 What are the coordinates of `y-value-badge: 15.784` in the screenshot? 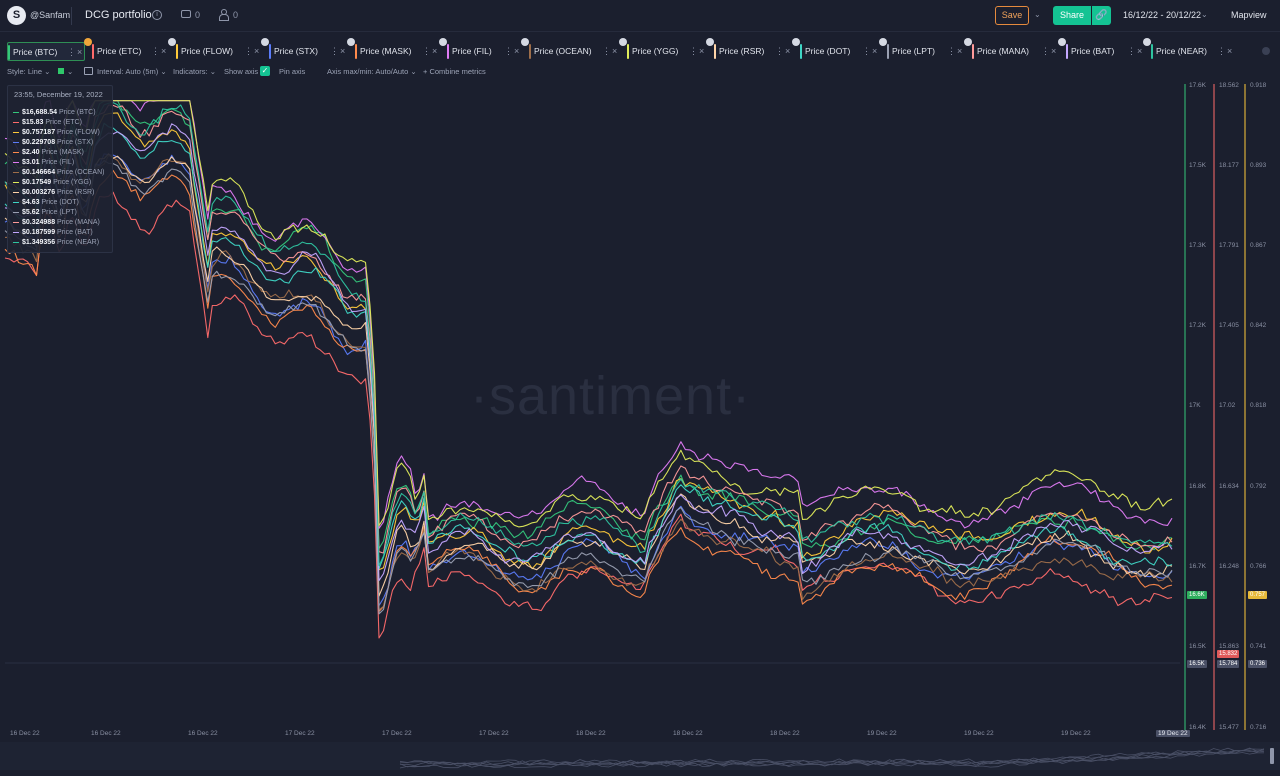 It's located at (1228, 664).